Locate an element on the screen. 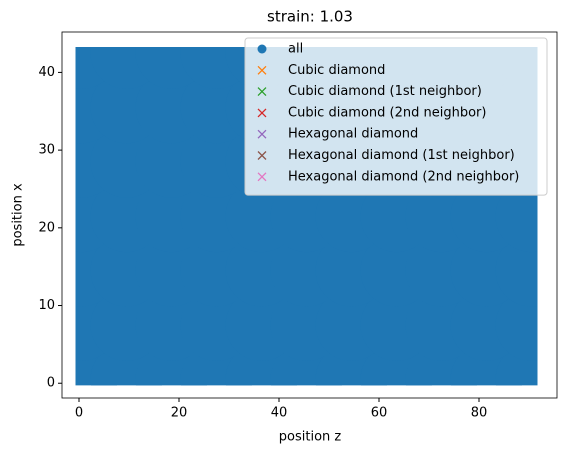 This screenshot has height=454, width=563. x-tick-label: 80 is located at coordinates (479, 413).